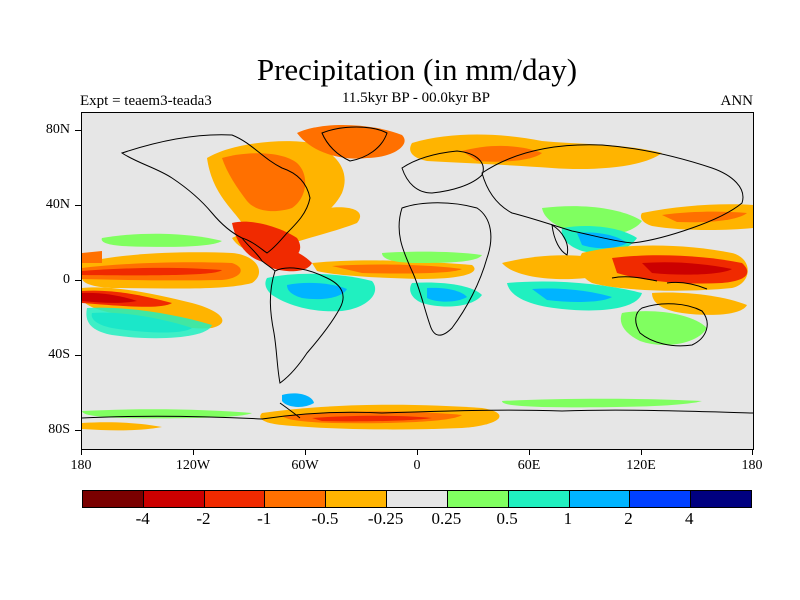  What do you see at coordinates (282, 257) in the screenshot?
I see `field-caribbean-dry` at bounding box center [282, 257].